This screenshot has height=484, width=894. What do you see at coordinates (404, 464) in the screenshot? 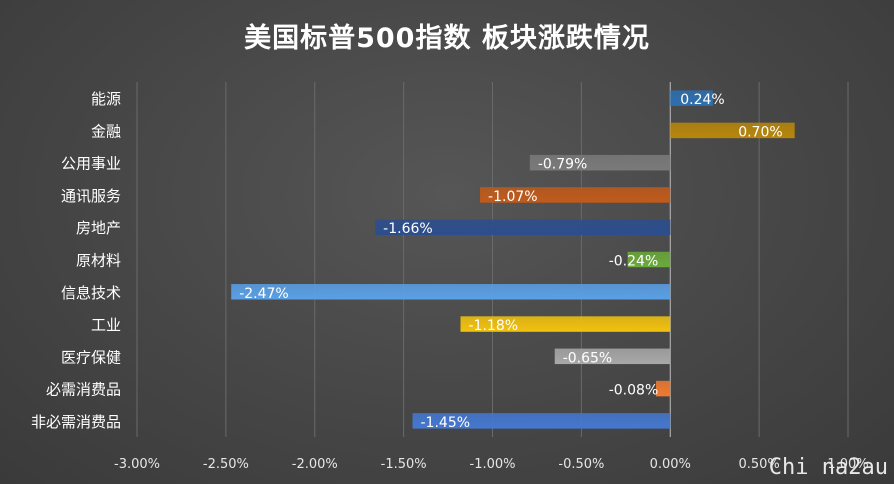
I see `x-tick-label: -1.50%` at bounding box center [404, 464].